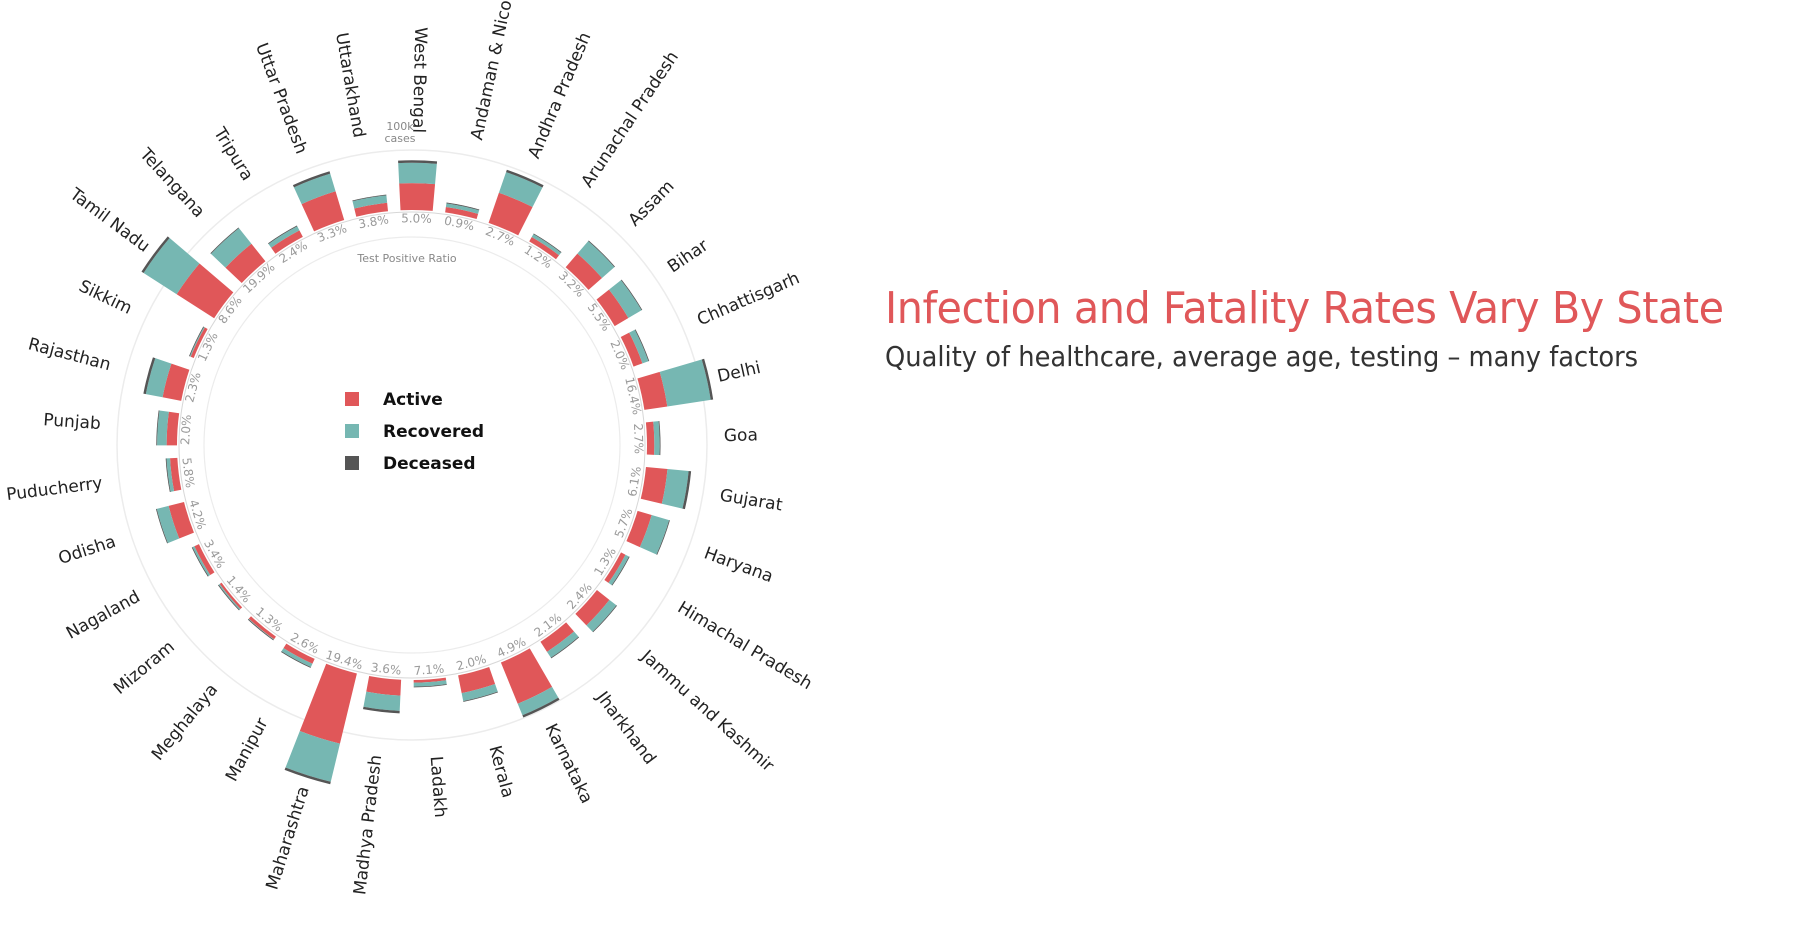 The width and height of the screenshot is (1804, 941). Describe the element at coordinates (413, 400) in the screenshot. I see `legend-label-active: Active` at that location.